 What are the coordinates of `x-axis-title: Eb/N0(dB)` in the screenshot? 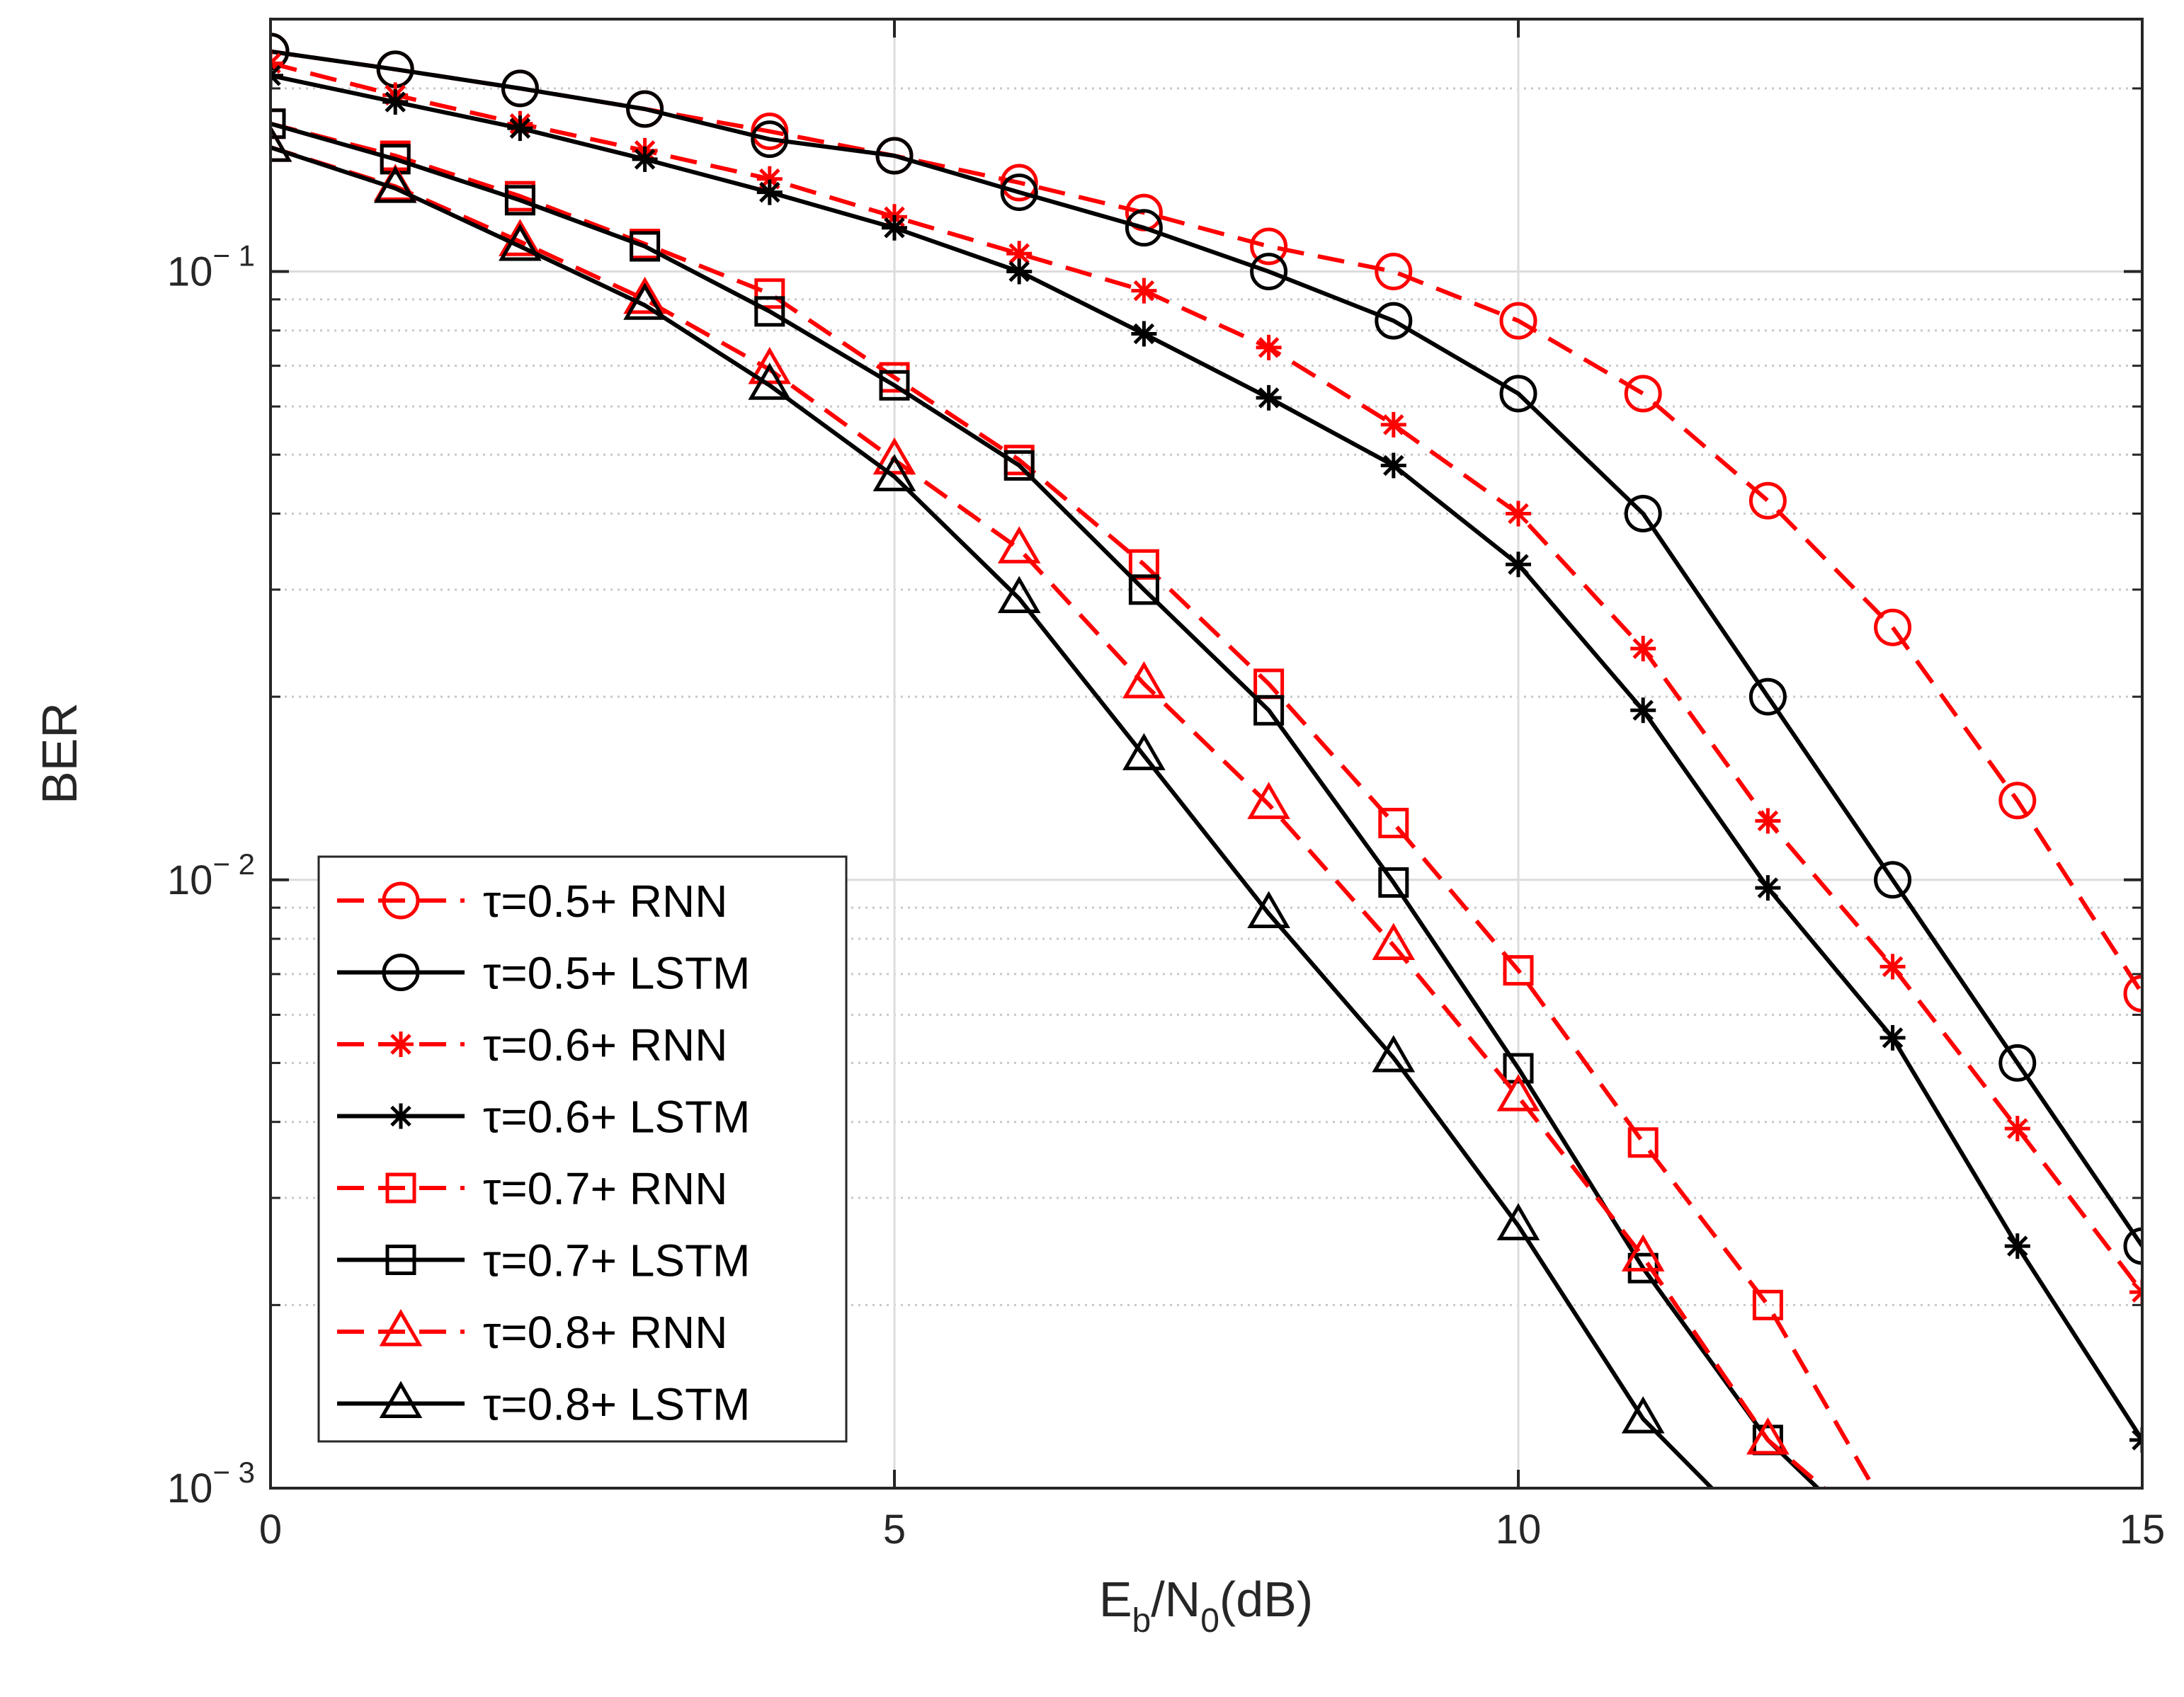 It's located at (1206, 1606).